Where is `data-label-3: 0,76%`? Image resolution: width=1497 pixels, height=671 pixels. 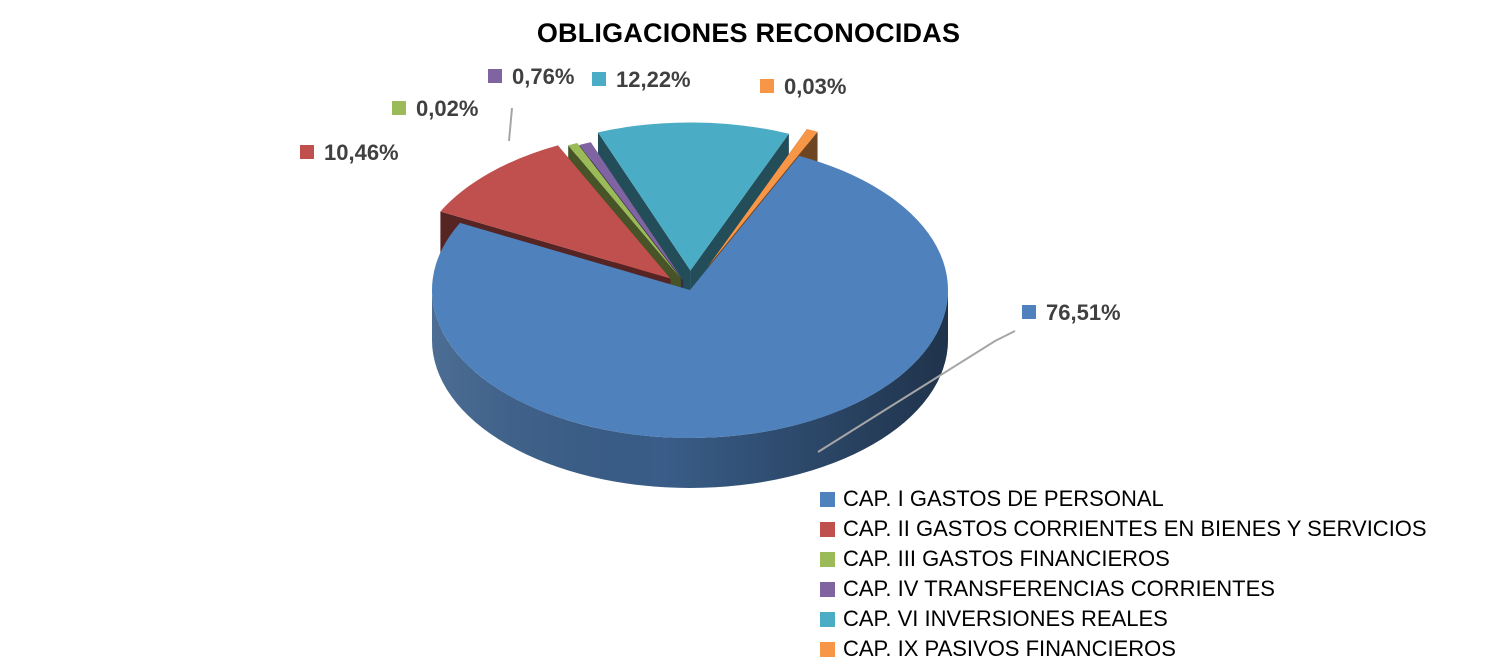 data-label-3: 0,76% is located at coordinates (531, 76).